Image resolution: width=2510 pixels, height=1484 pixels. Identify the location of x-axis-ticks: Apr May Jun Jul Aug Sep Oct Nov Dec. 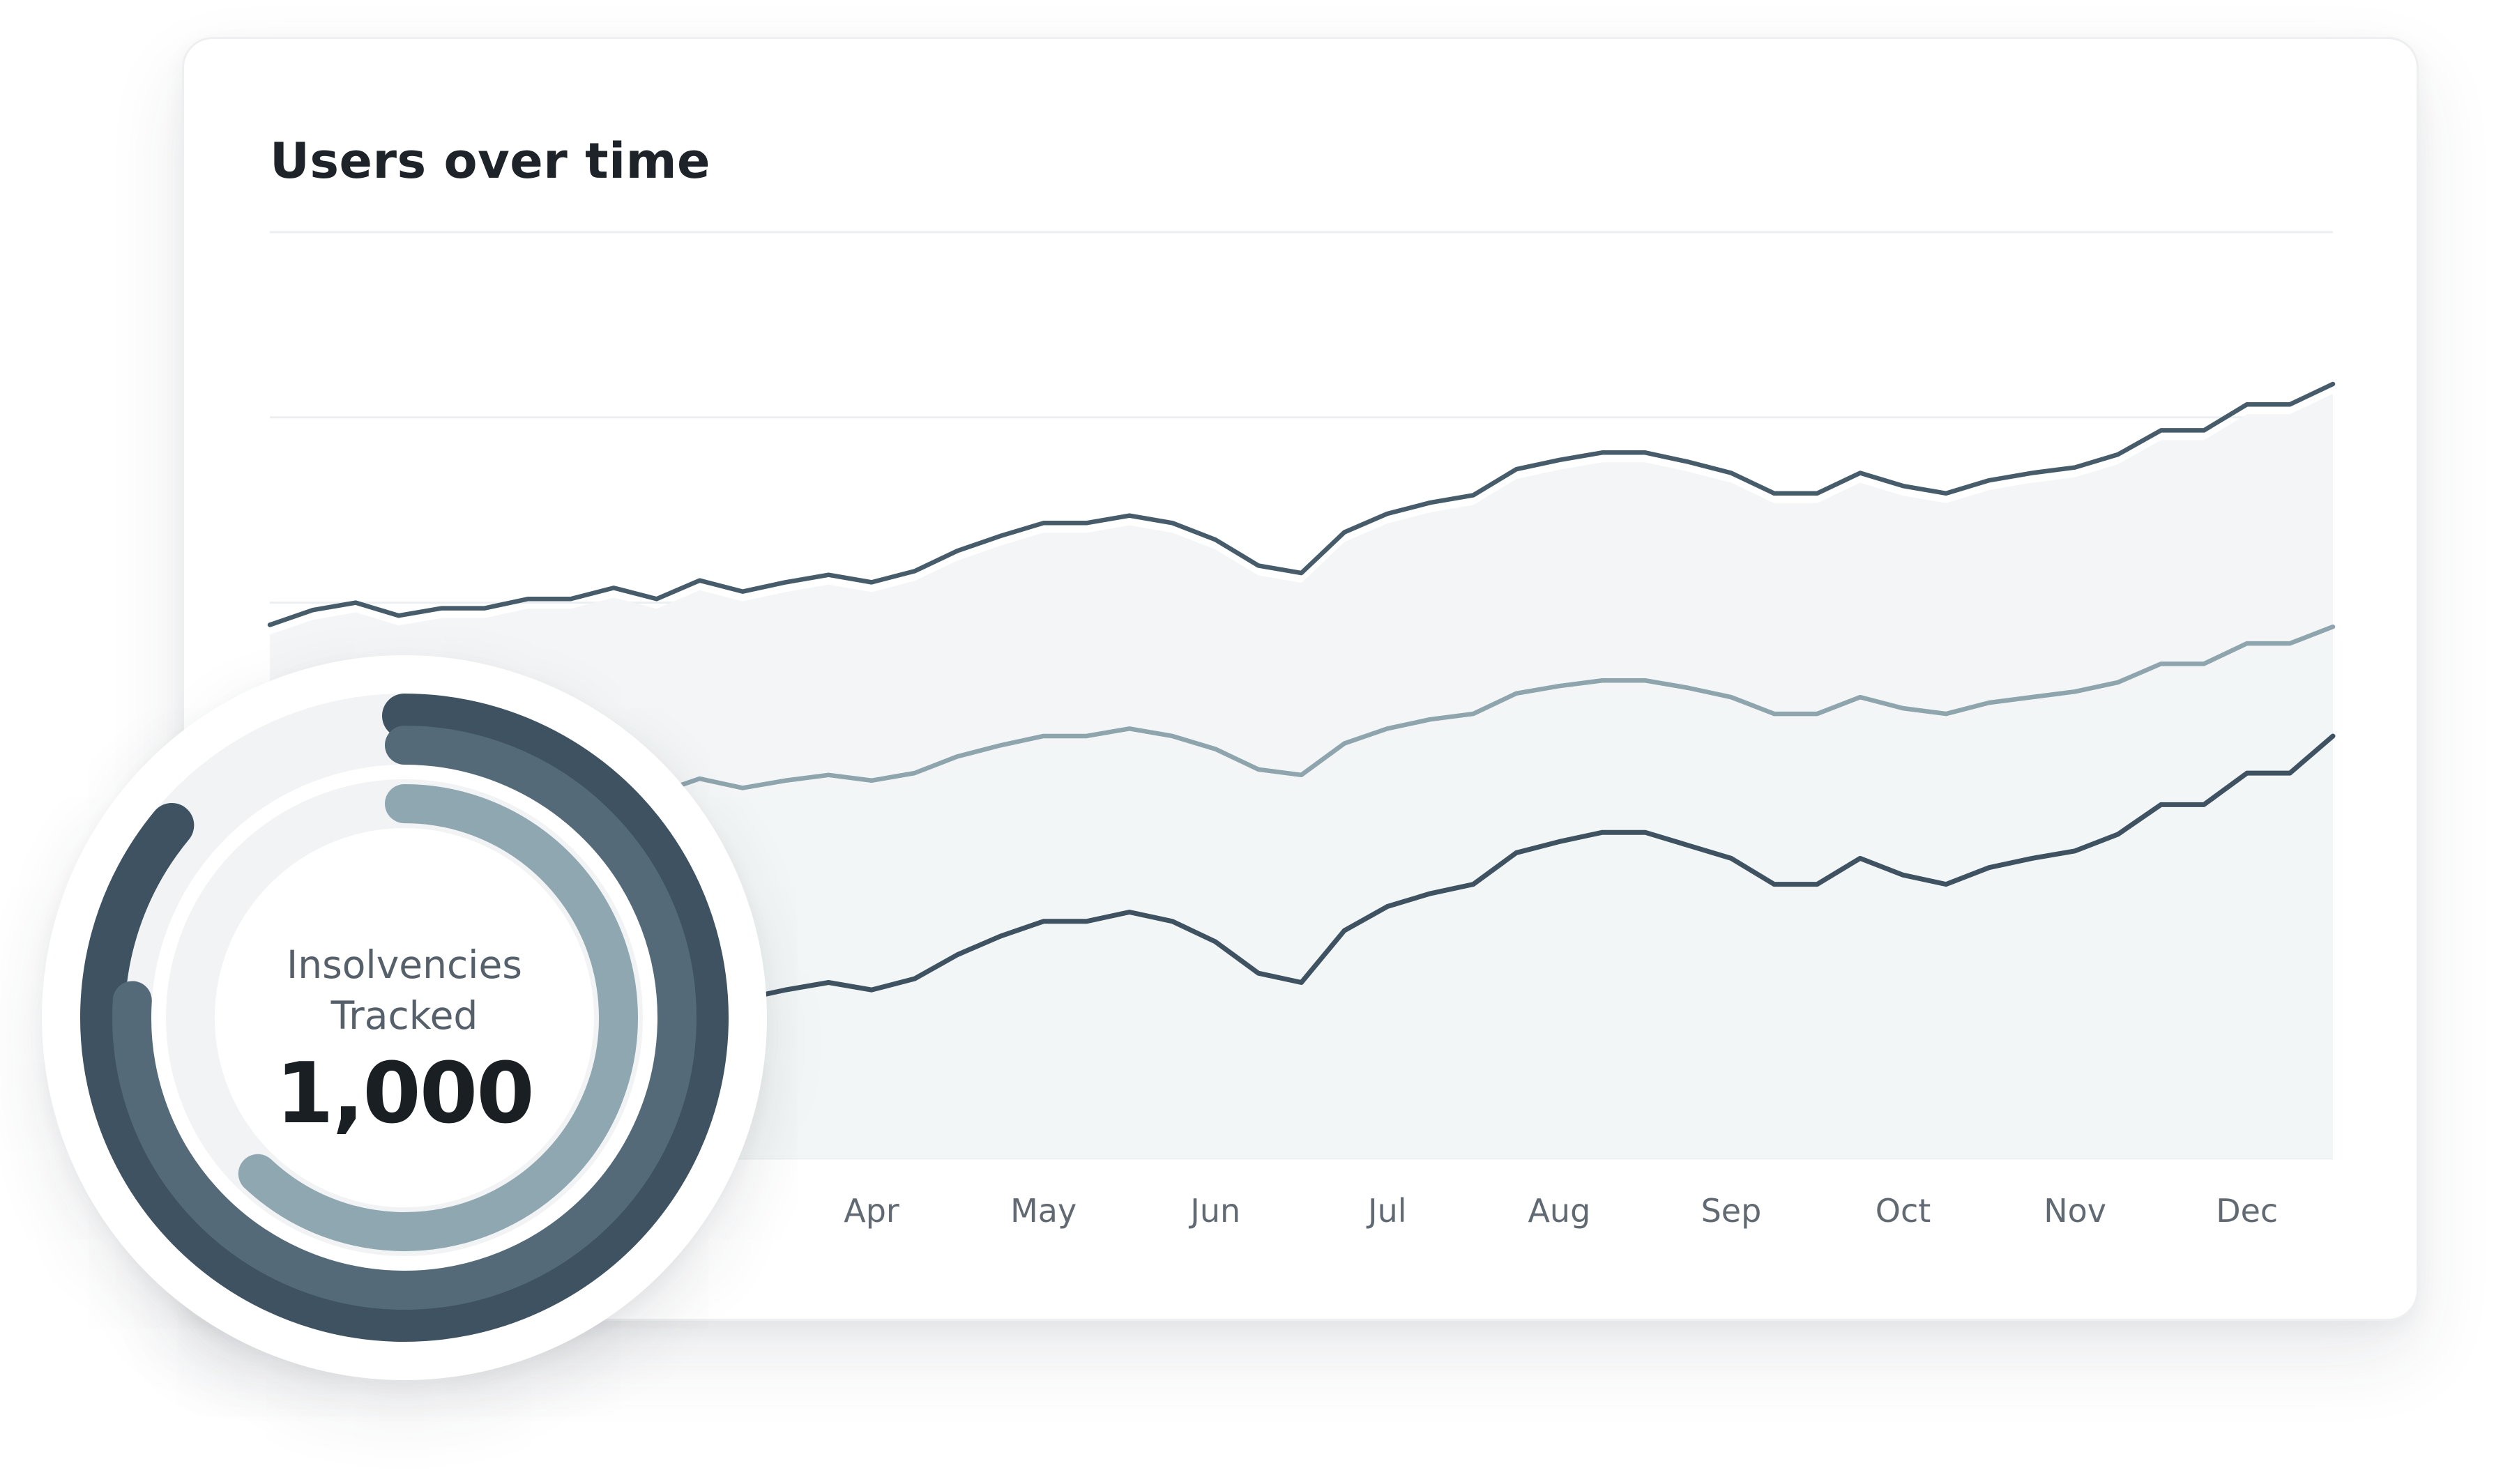
(1561, 1211).